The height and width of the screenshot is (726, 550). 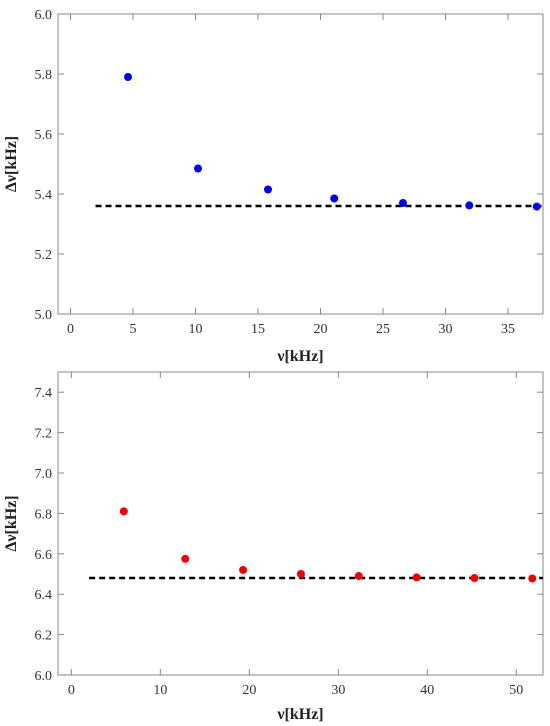 I want to click on y-tick-label: 6.4, so click(x=44, y=595).